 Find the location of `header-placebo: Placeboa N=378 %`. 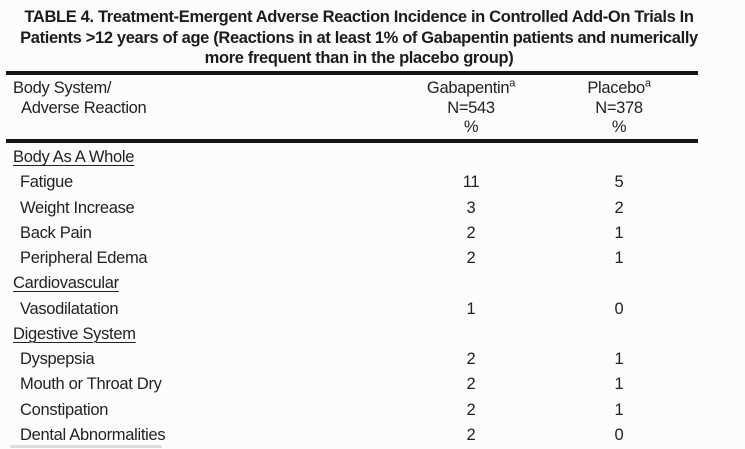

header-placebo: Placeboa N=378 % is located at coordinates (619, 107).